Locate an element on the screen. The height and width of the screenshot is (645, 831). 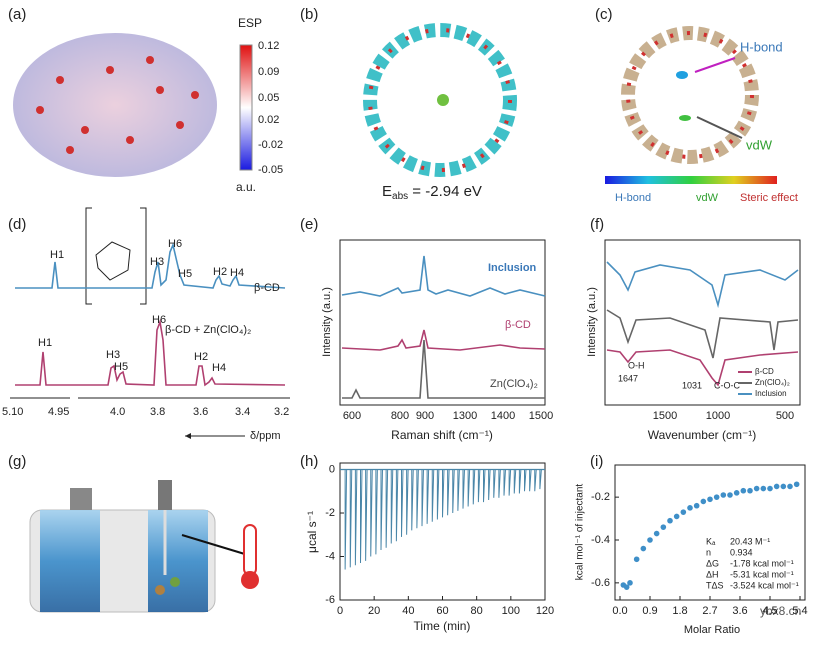
x-tick-label: 4.5 is located at coordinates (769, 611).